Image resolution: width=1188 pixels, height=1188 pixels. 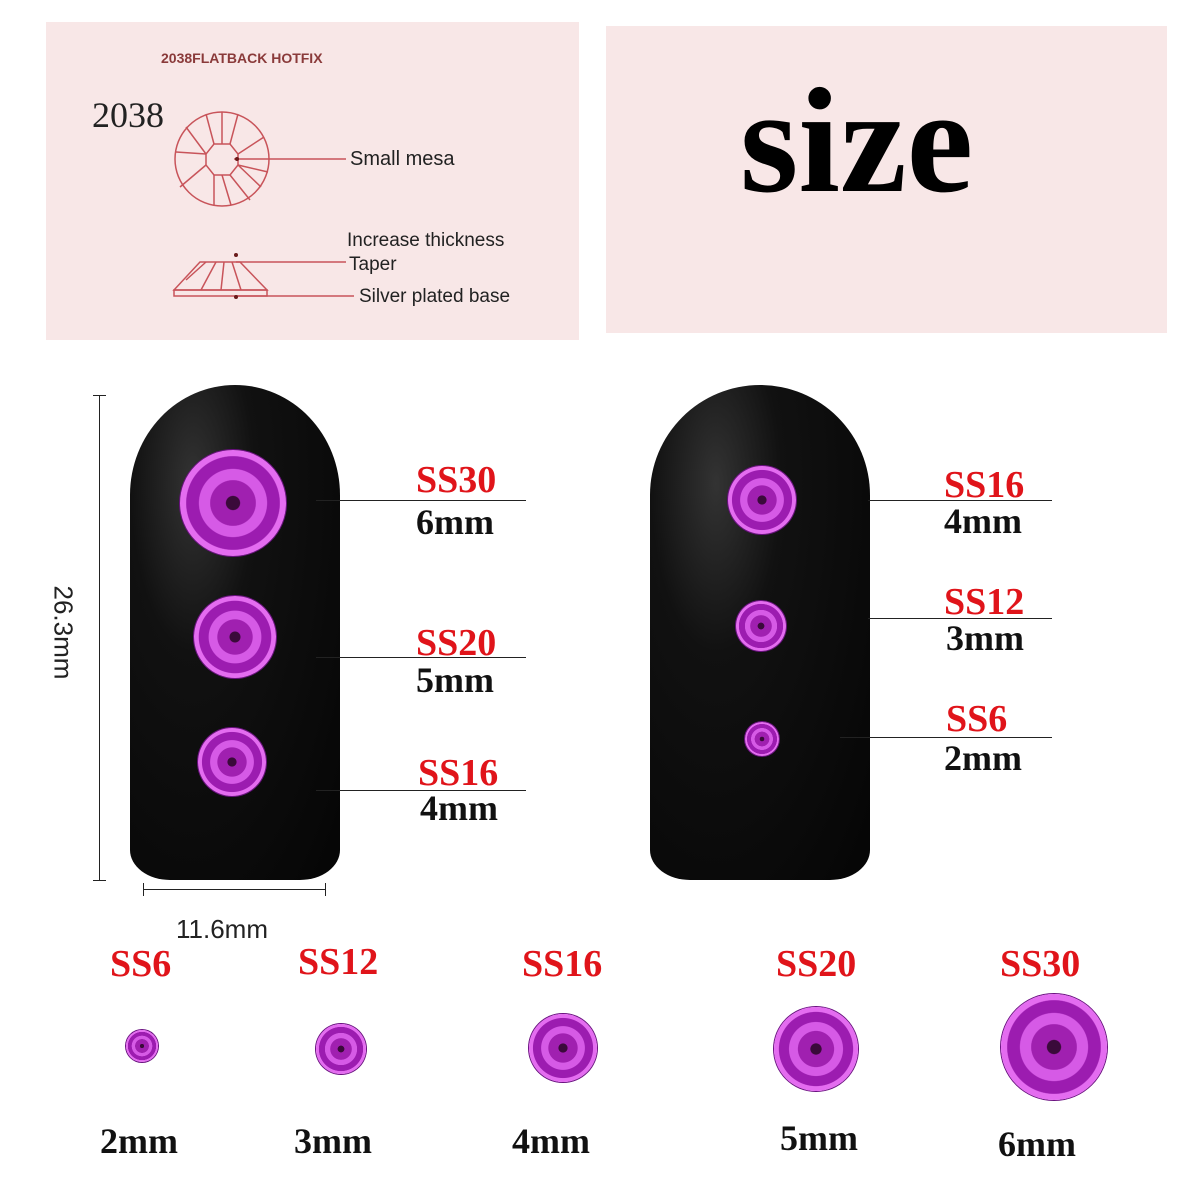 I want to click on nail-height-label: 26.3mm, so click(x=63, y=632).